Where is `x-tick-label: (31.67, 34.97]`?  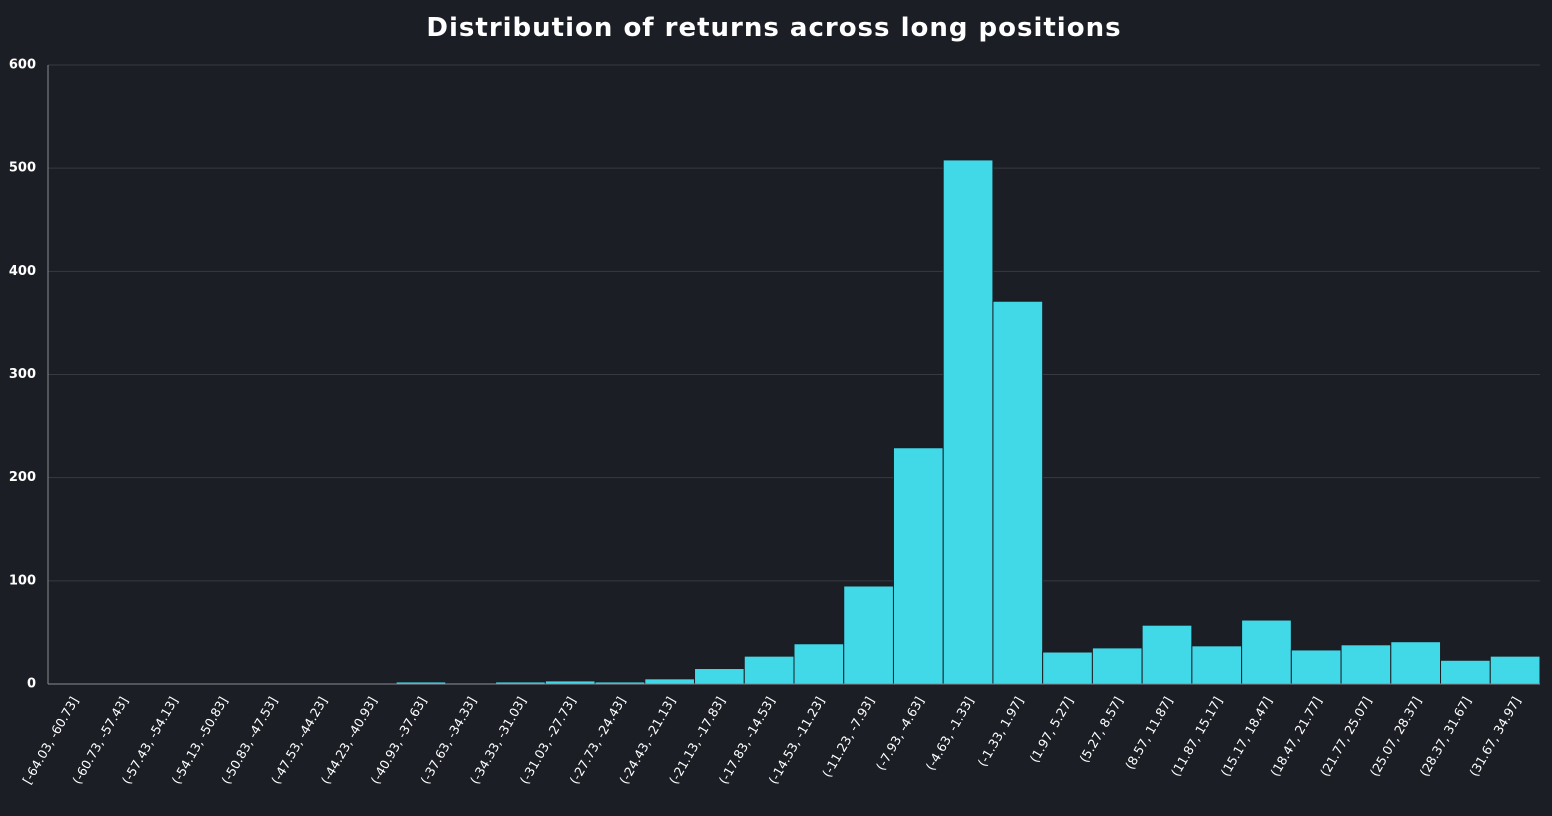 x-tick-label: (31.67, 34.97] is located at coordinates (1495, 736).